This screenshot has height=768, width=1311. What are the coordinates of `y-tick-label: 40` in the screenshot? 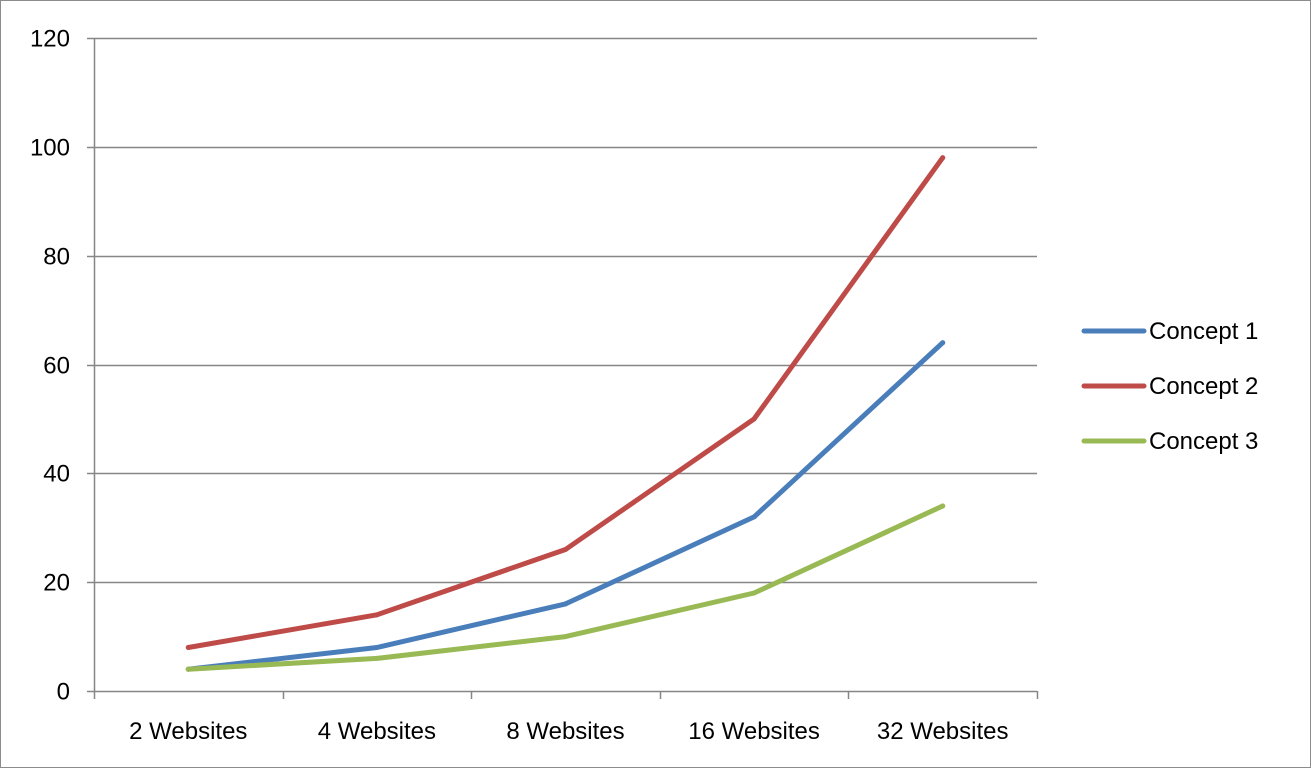 It's located at (56, 474).